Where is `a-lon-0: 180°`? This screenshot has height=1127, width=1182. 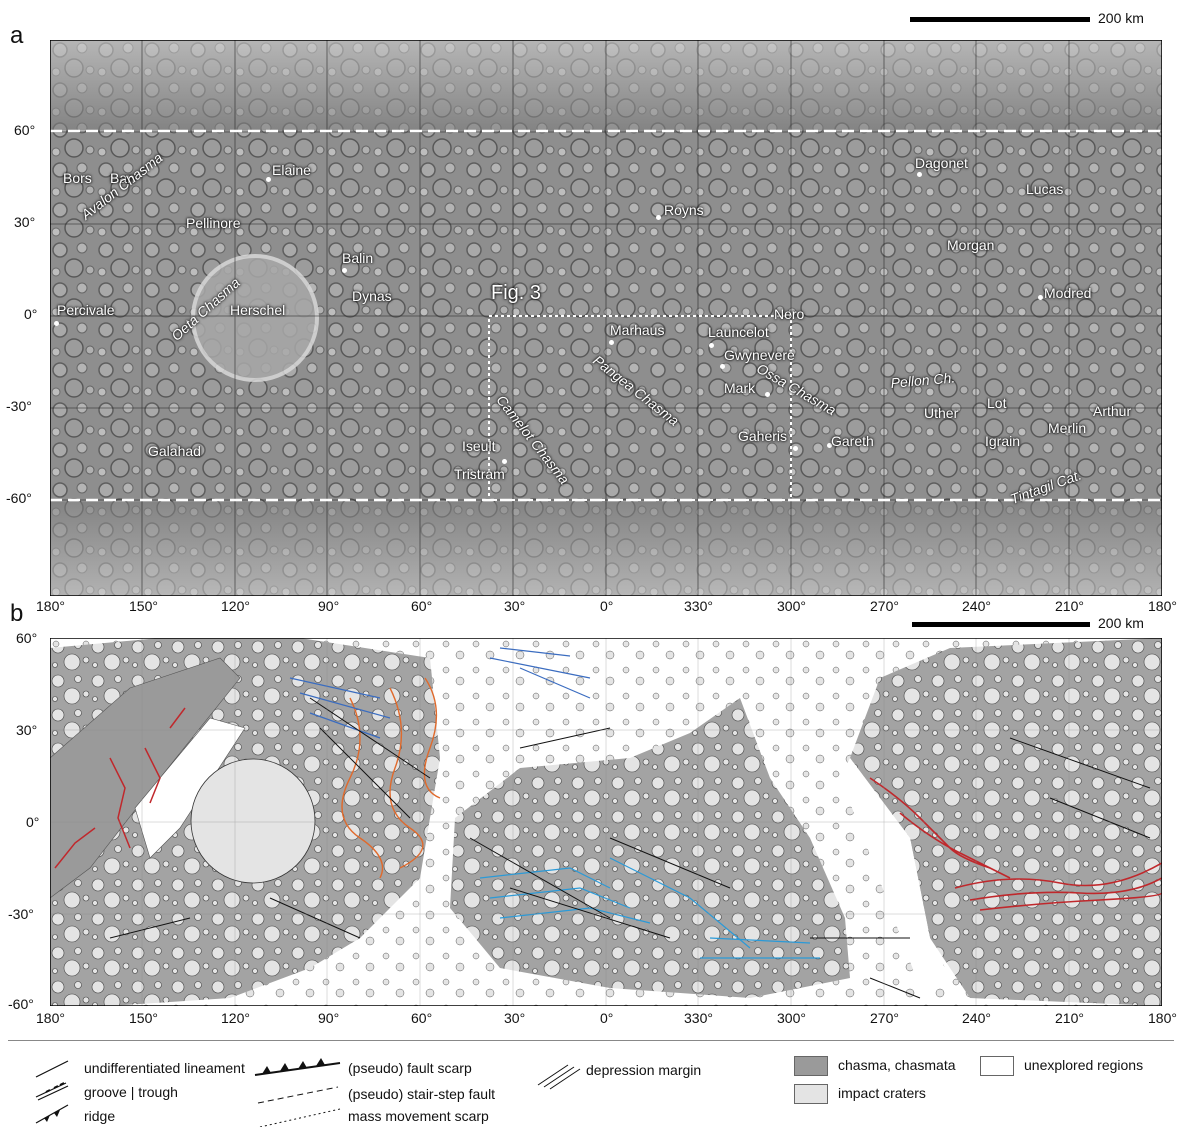
a-lon-0: 180° is located at coordinates (50, 606).